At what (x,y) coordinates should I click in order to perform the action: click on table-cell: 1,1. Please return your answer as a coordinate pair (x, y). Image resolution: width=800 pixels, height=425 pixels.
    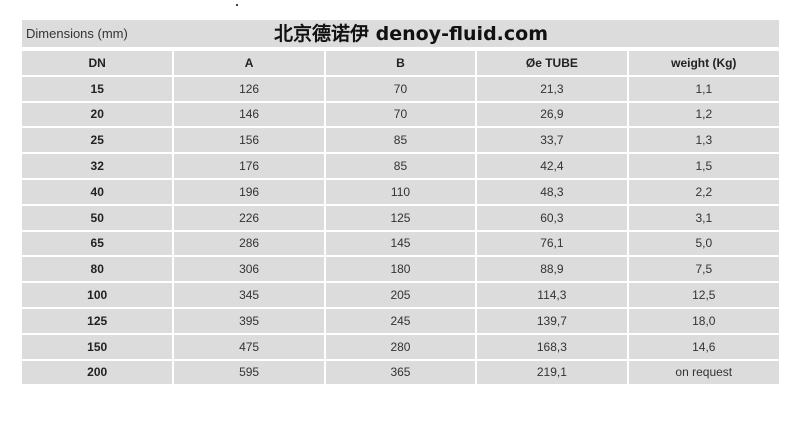
    Looking at the image, I should click on (702, 88).